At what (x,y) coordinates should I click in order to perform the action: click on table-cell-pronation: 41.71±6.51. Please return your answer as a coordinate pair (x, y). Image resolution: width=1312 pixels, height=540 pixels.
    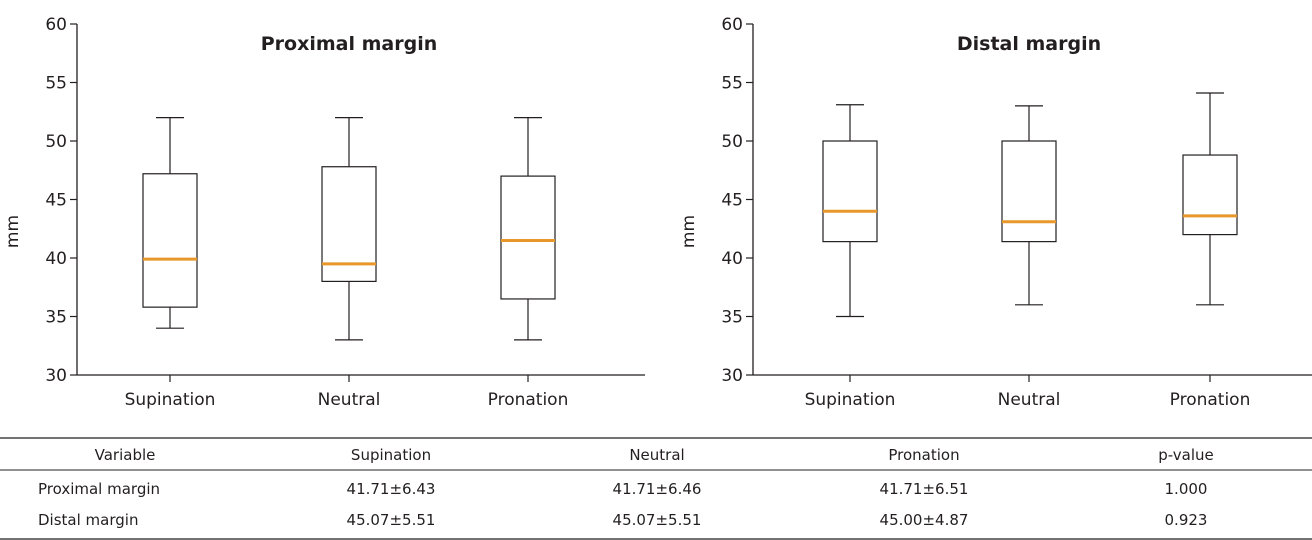
    Looking at the image, I should click on (924, 489).